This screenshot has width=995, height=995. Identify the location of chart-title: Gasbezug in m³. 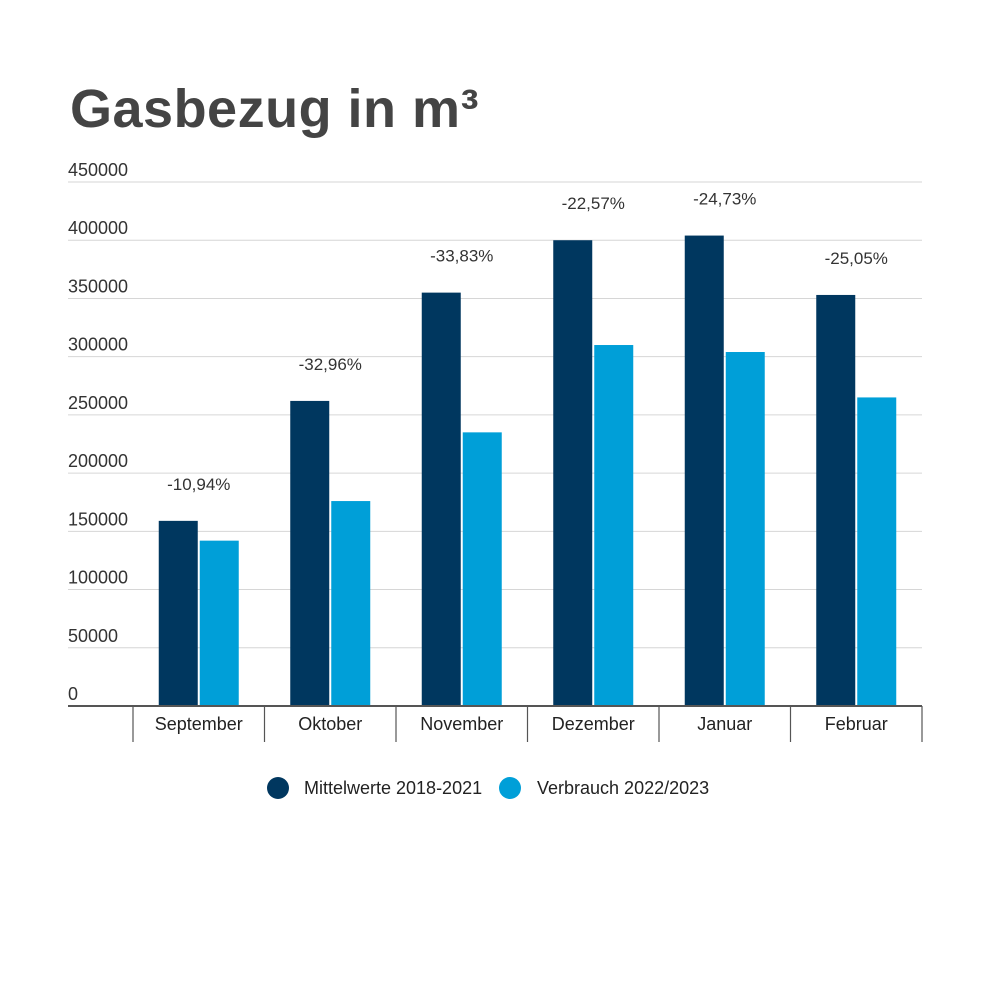
(275, 109).